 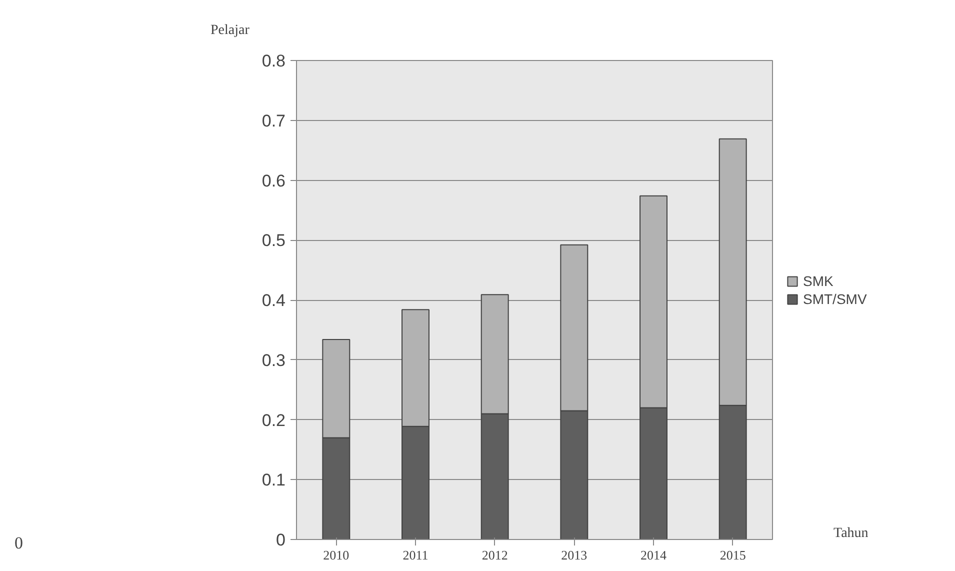 I want to click on y-tick-label: 0.6, so click(x=274, y=180).